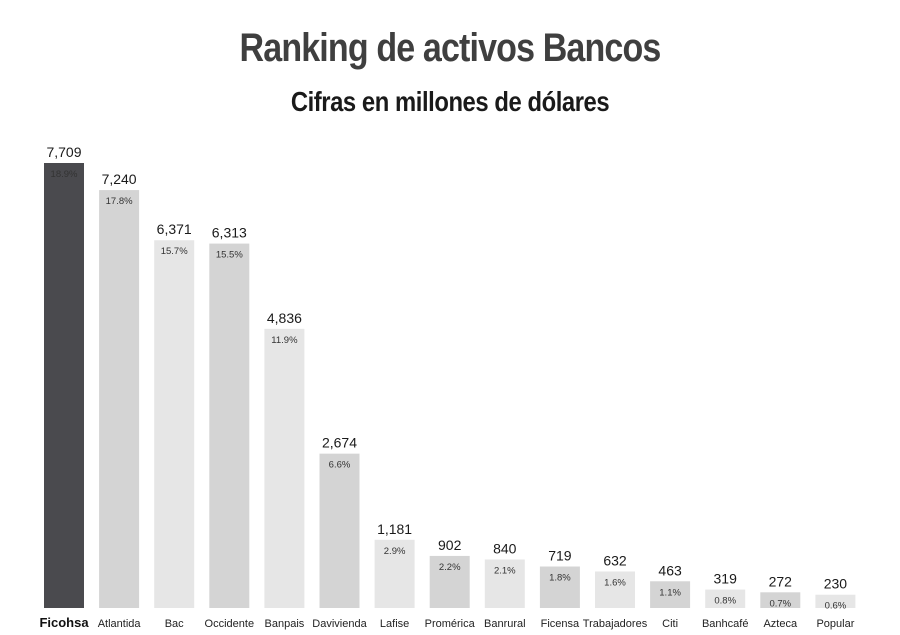 The height and width of the screenshot is (635, 900). What do you see at coordinates (339, 624) in the screenshot?
I see `category-label-6: Davivienda` at bounding box center [339, 624].